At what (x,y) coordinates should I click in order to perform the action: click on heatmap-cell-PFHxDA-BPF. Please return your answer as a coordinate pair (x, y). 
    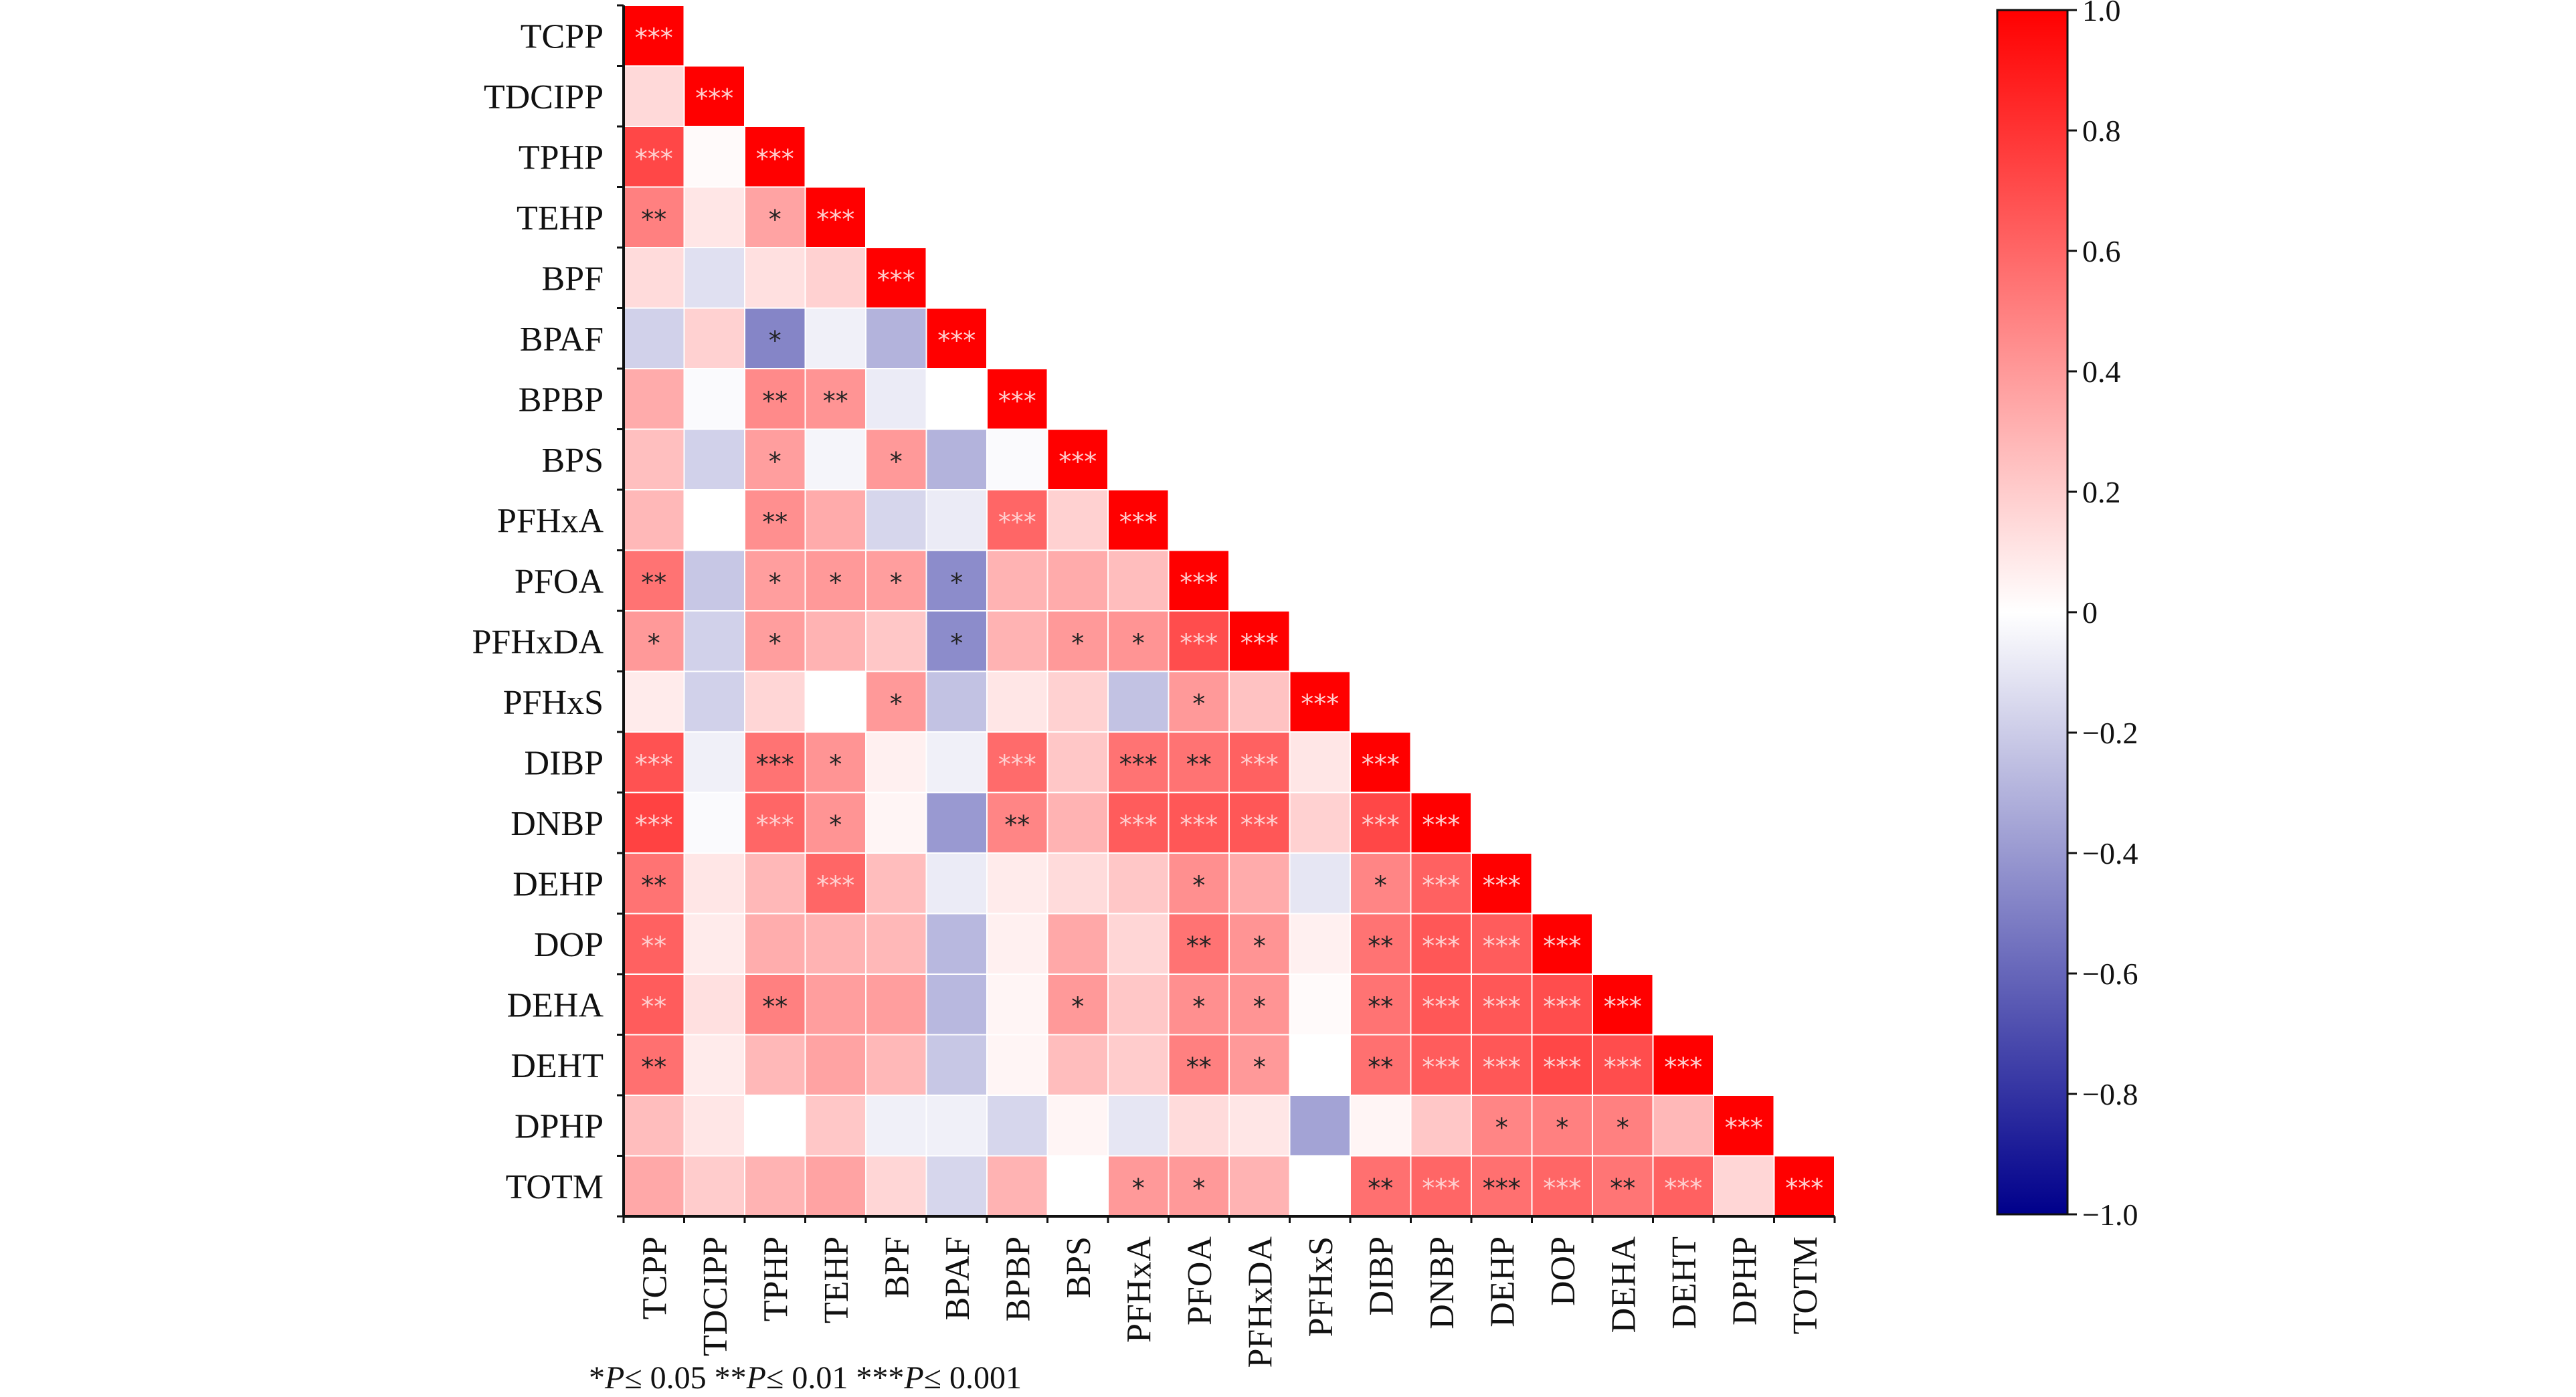
    Looking at the image, I should click on (896, 641).